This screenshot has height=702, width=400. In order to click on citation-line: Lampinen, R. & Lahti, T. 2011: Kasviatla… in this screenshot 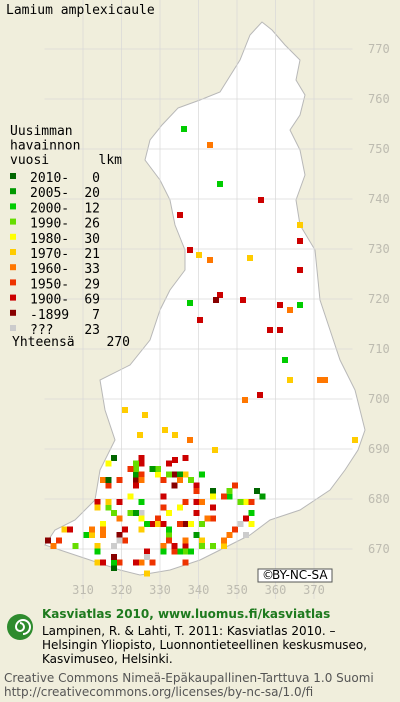, I will do `click(189, 631)`.